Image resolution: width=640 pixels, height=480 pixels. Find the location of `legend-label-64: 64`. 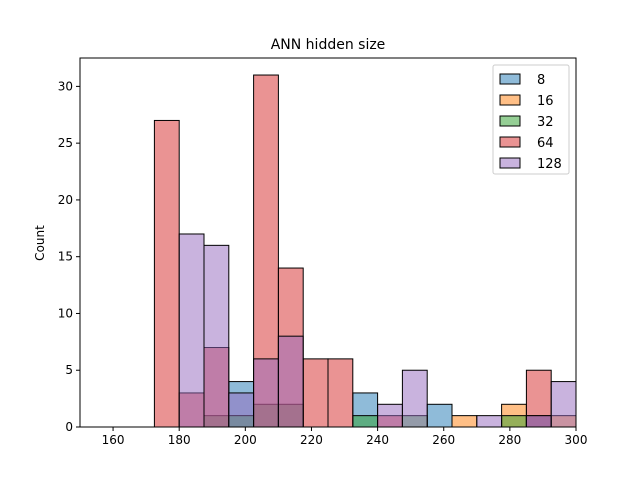

legend-label-64: 64 is located at coordinates (545, 143).